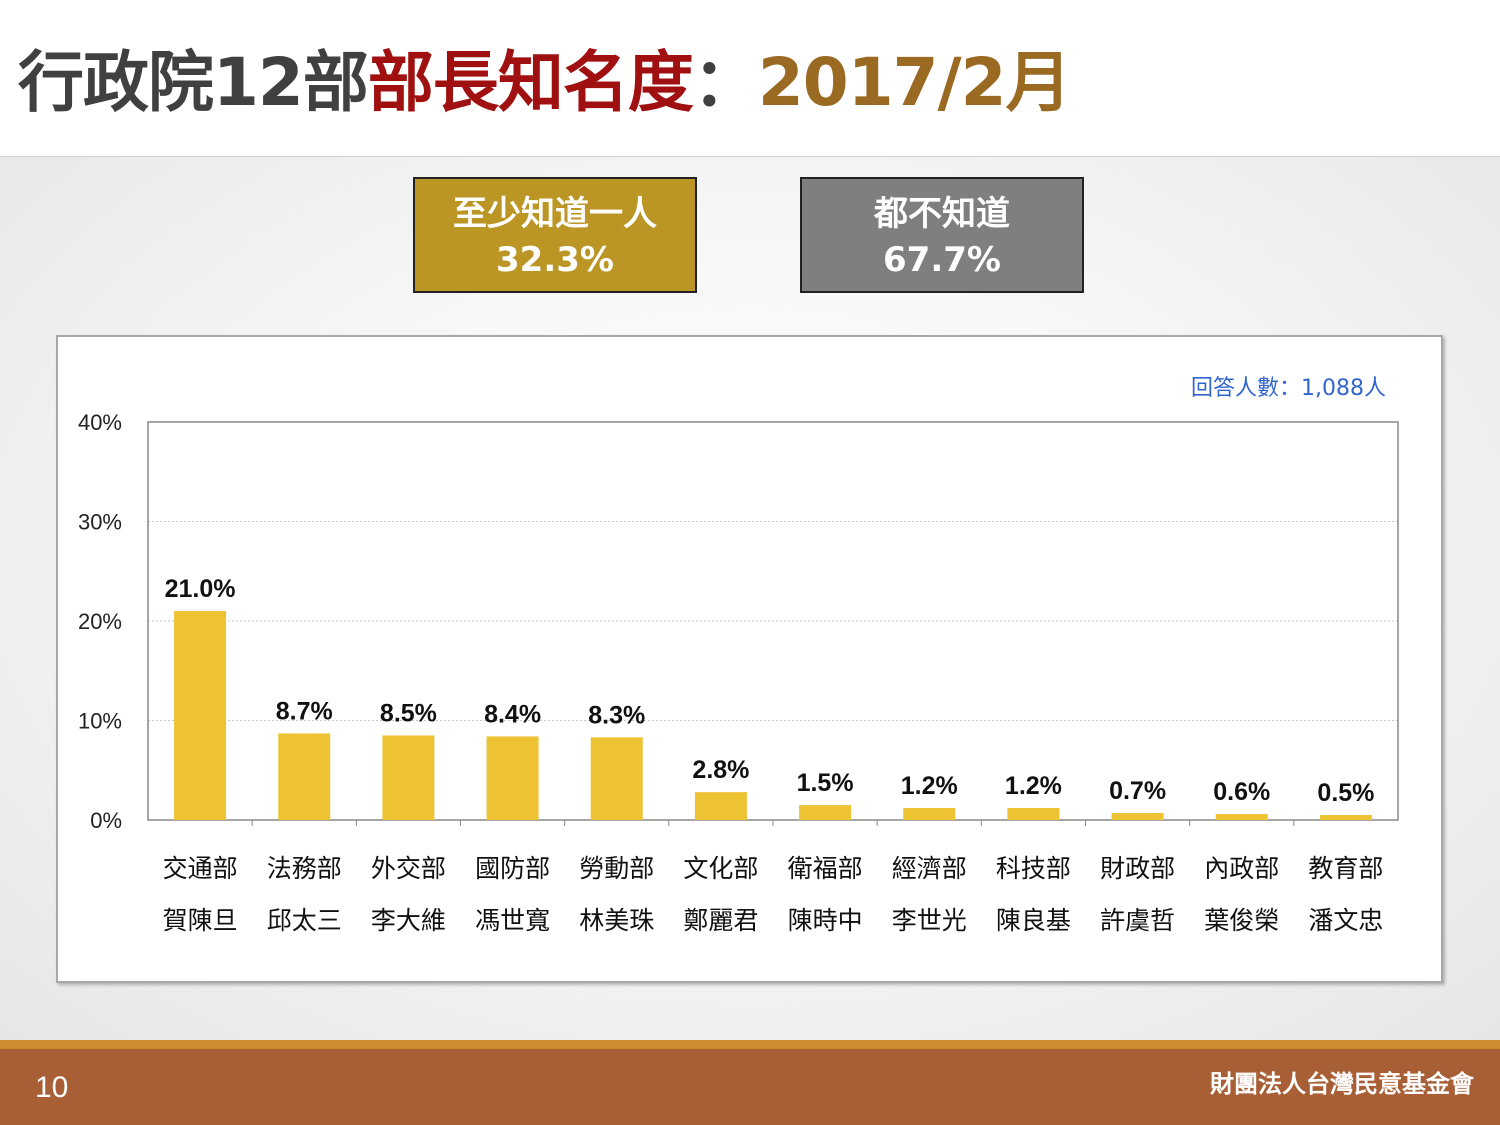  Describe the element at coordinates (1345, 920) in the screenshot. I see `x-minister-label: 潘文忠` at that location.